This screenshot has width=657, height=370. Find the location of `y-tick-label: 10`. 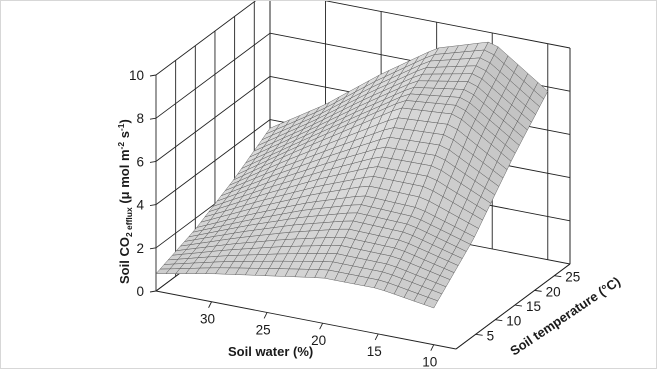

y-tick-label: 10 is located at coordinates (513, 321).